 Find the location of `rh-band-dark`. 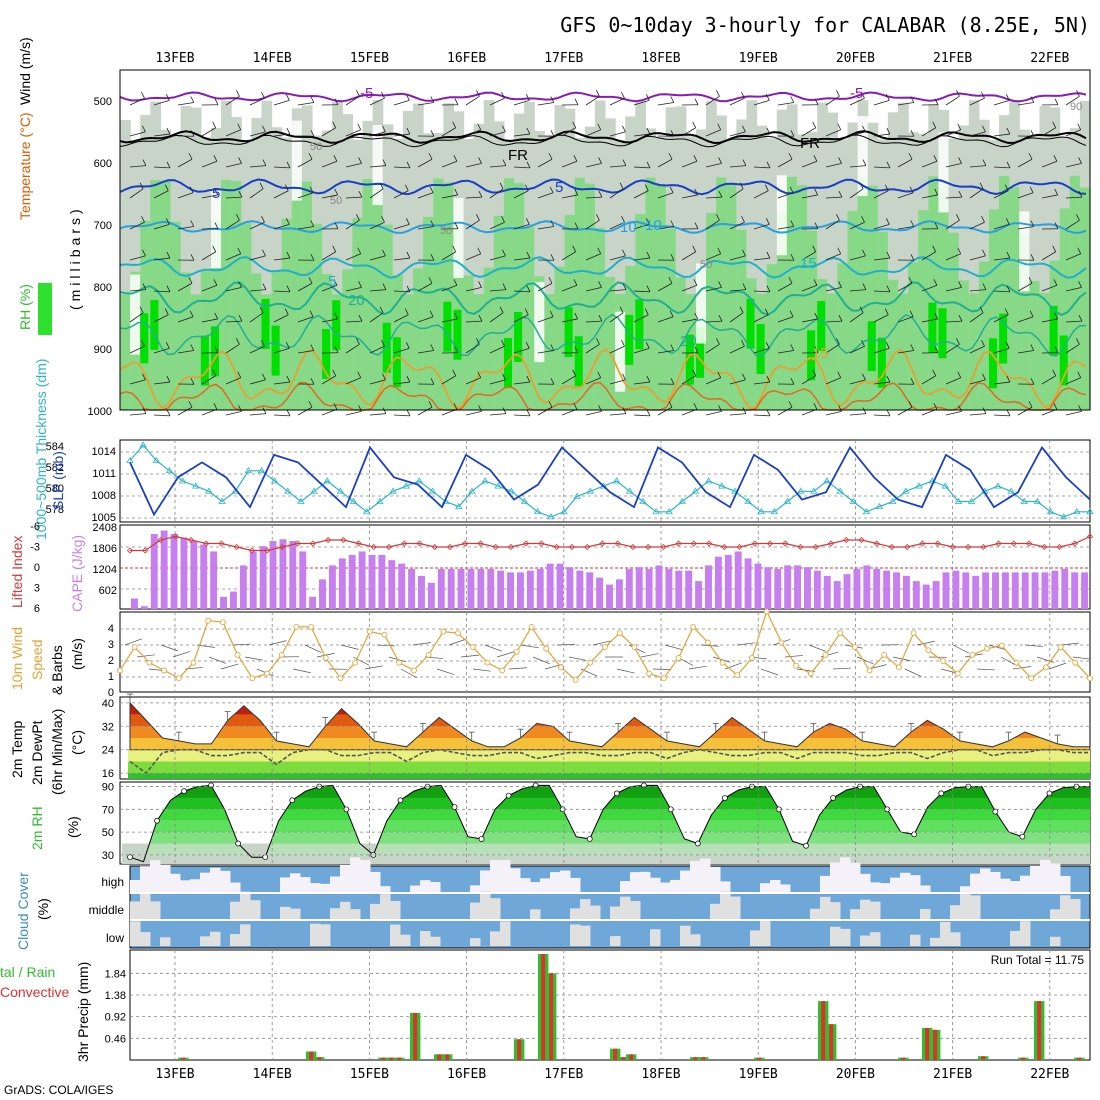

rh-band-dark is located at coordinates (275, 350).